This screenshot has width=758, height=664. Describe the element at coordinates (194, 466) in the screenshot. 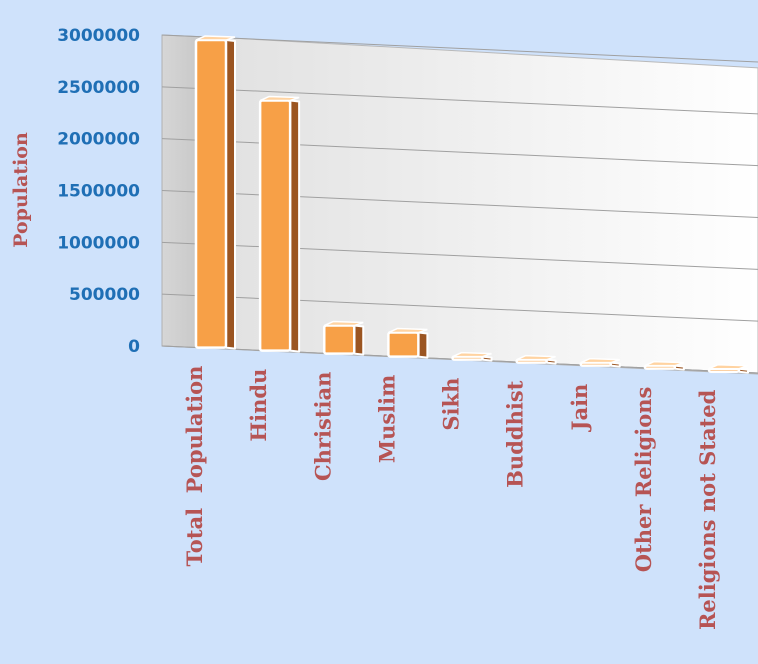

I see `x-tick-label: Total Population` at that location.